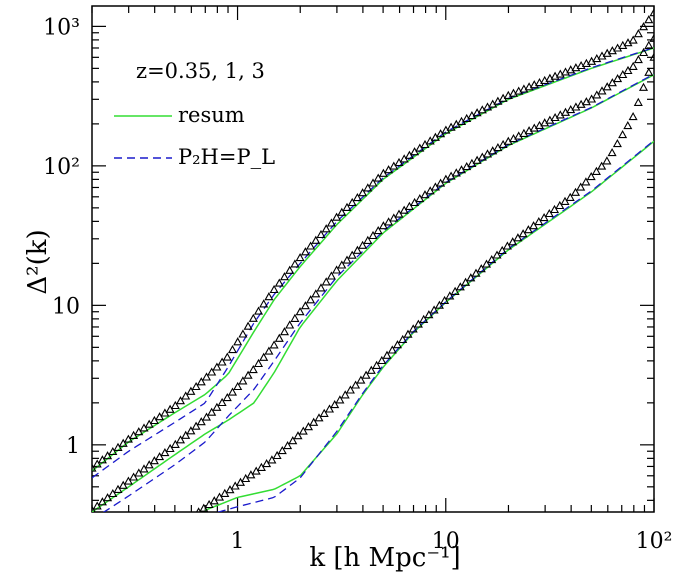 The width and height of the screenshot is (696, 576). What do you see at coordinates (194, 114) in the screenshot?
I see `legend: z=0.35, 1, 3 resum P₂H=P_L` at bounding box center [194, 114].